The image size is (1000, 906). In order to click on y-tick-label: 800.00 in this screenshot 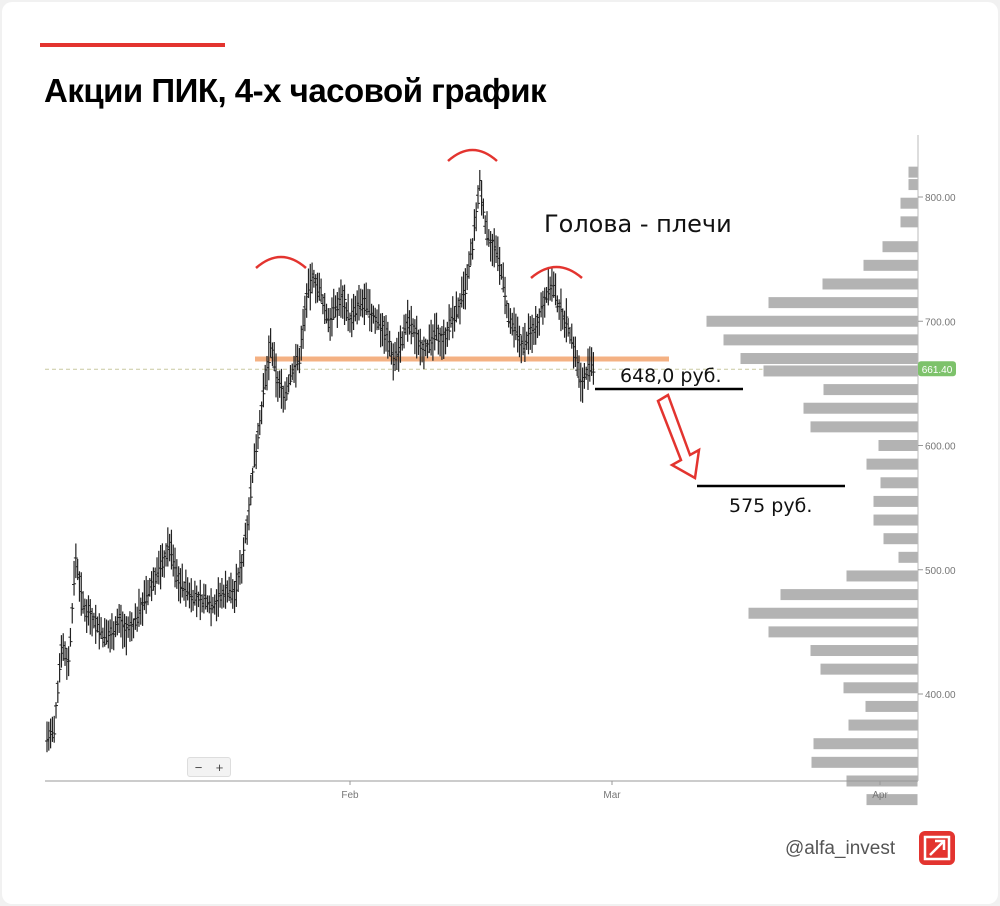, I will do `click(940, 198)`.